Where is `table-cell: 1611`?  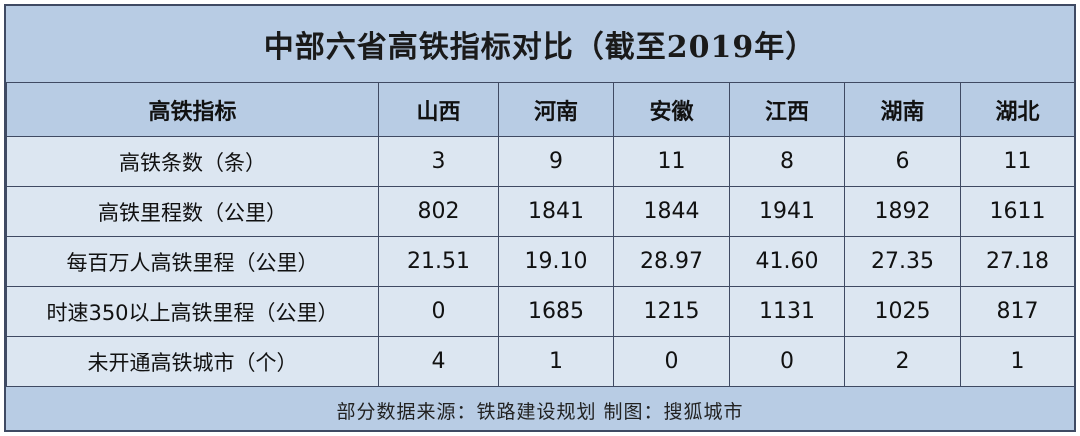
table-cell: 1611 is located at coordinates (1017, 211).